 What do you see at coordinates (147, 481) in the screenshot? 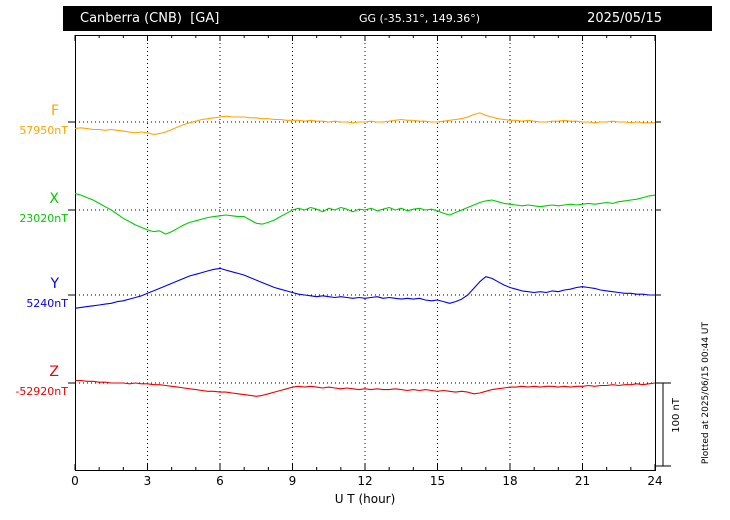
I see `x-tick-label: 3` at bounding box center [147, 481].